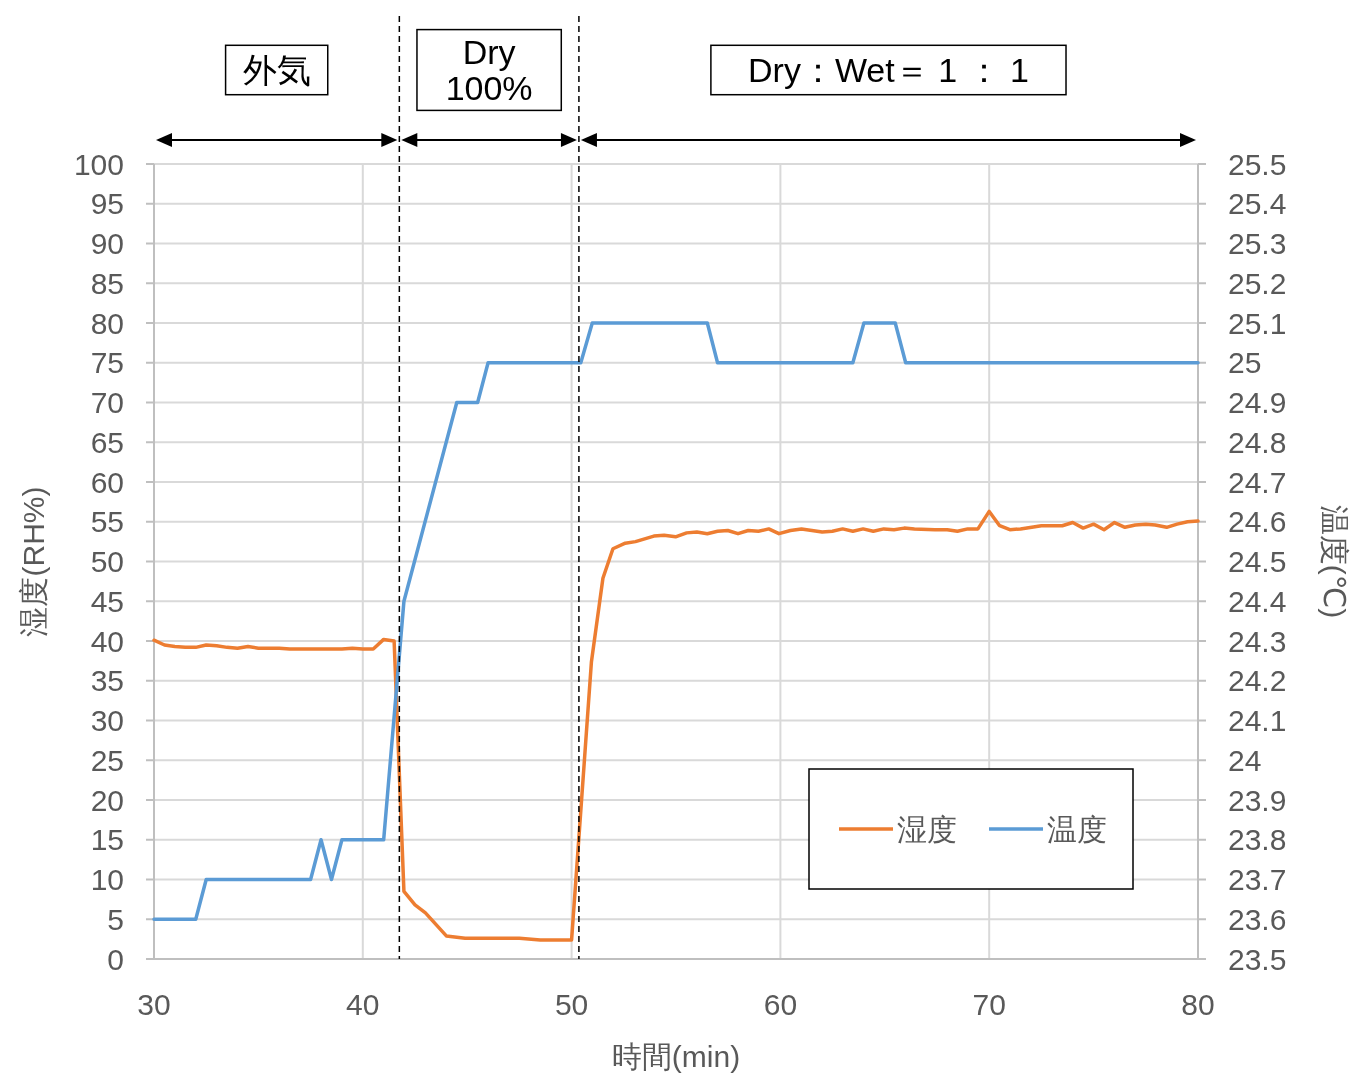 This screenshot has width=1367, height=1078. I want to click on y2-tick-label: 23.6, so click(1257, 919).